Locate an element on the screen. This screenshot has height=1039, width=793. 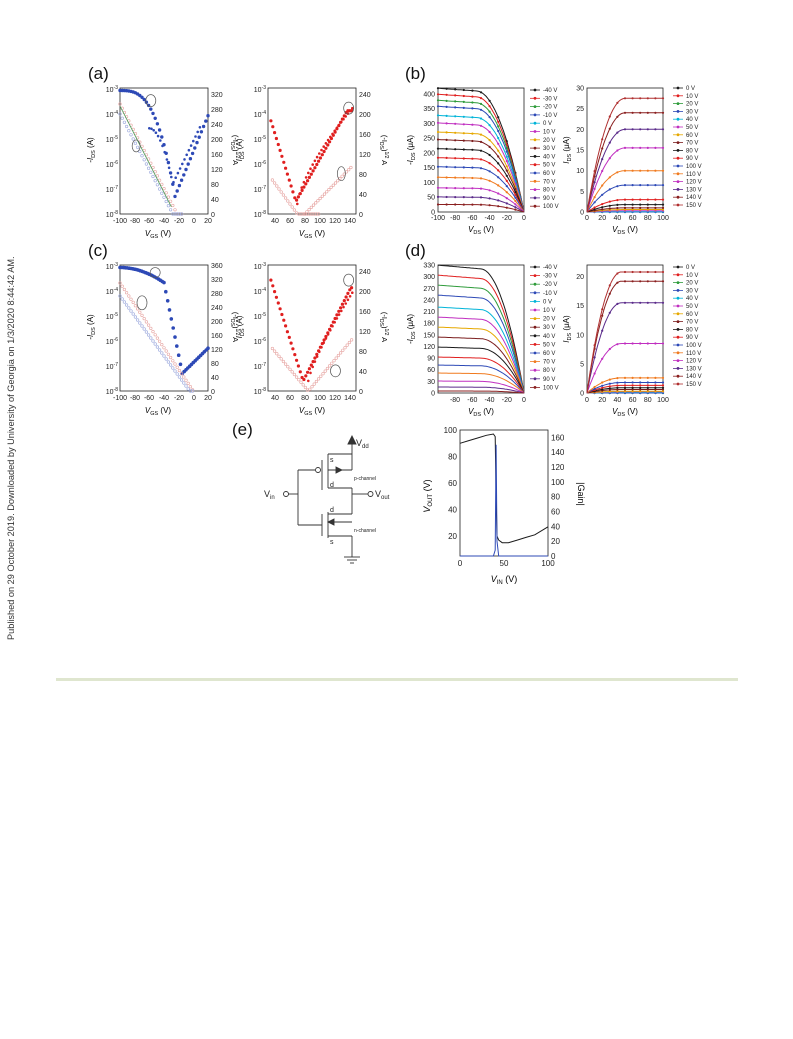
c-left-y2tick: 120 is located at coordinates (217, 350).